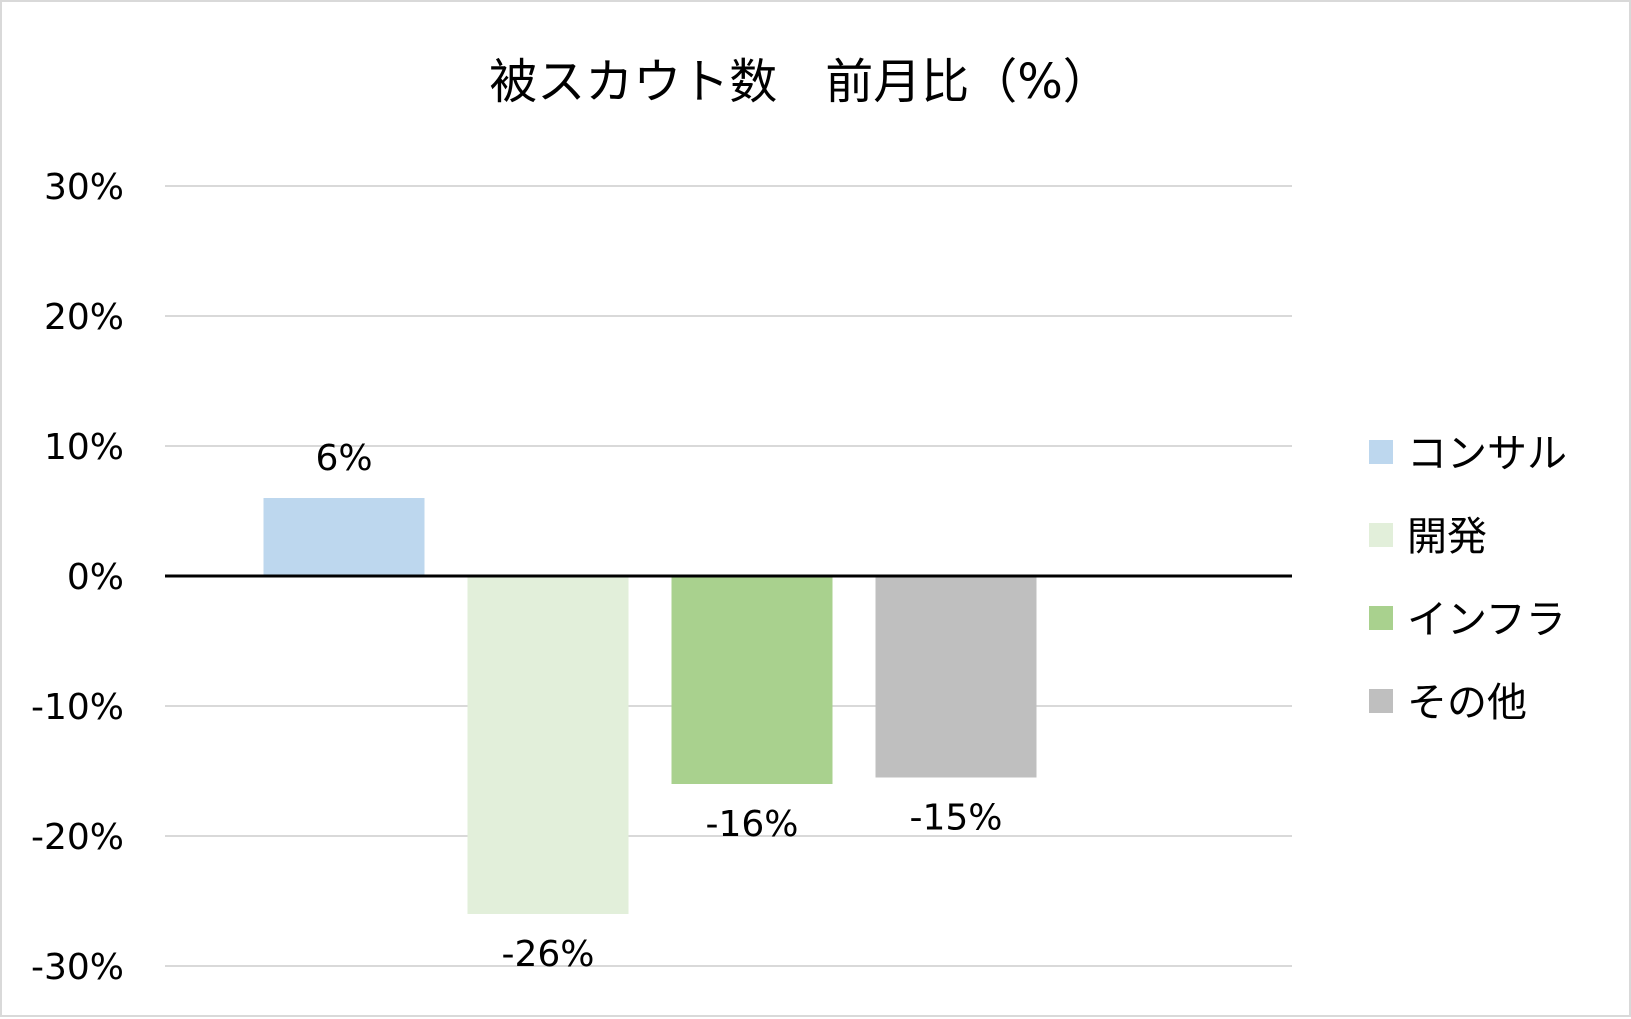  Describe the element at coordinates (84, 447) in the screenshot. I see `y-tick-label: 10%` at that location.